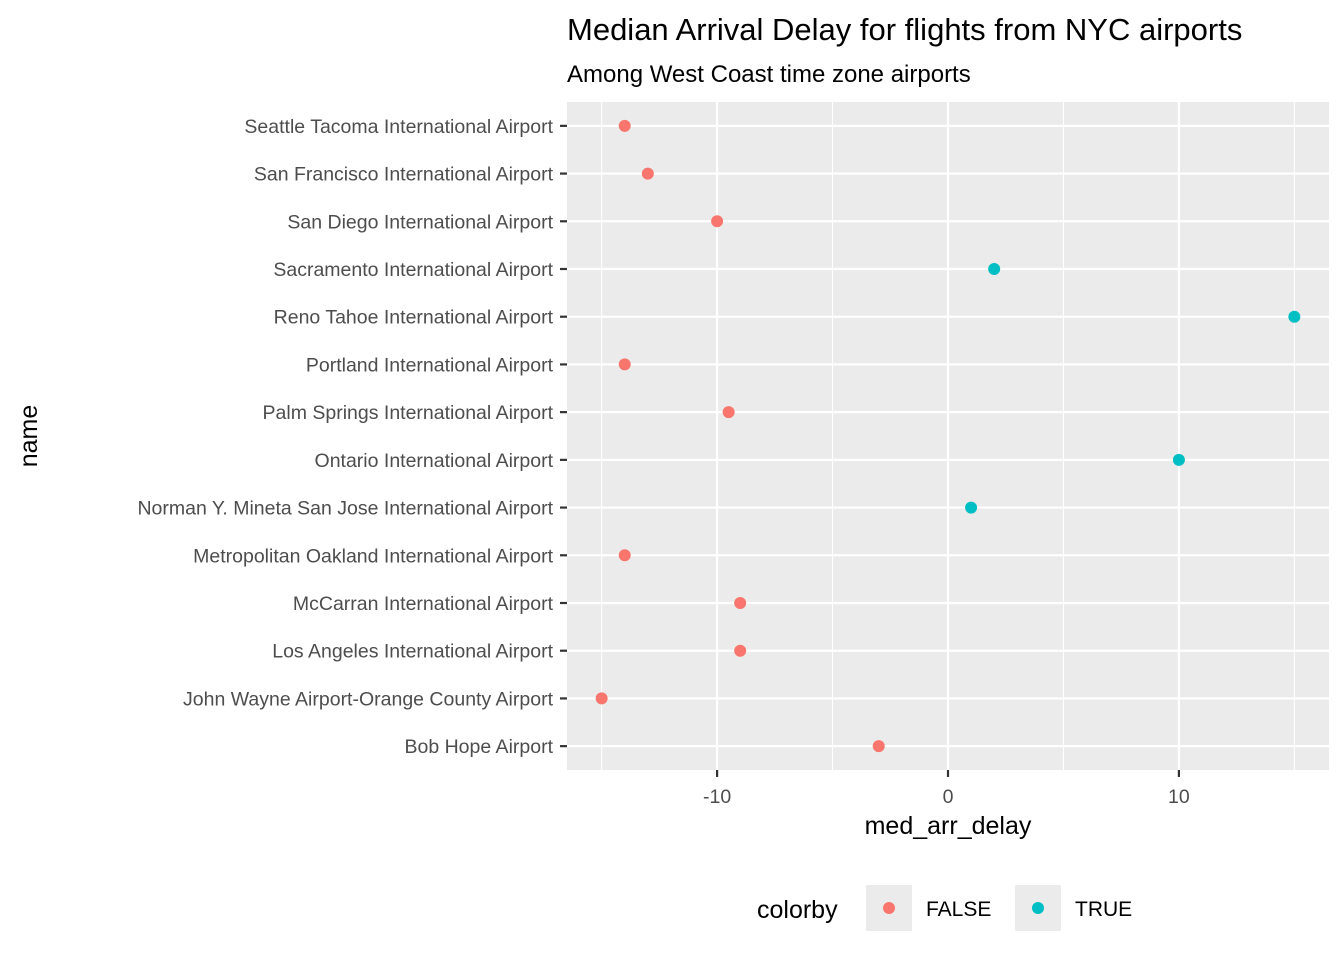 The image size is (1344, 960). I want to click on y-tick-label: Ontario International Airport, so click(434, 461).